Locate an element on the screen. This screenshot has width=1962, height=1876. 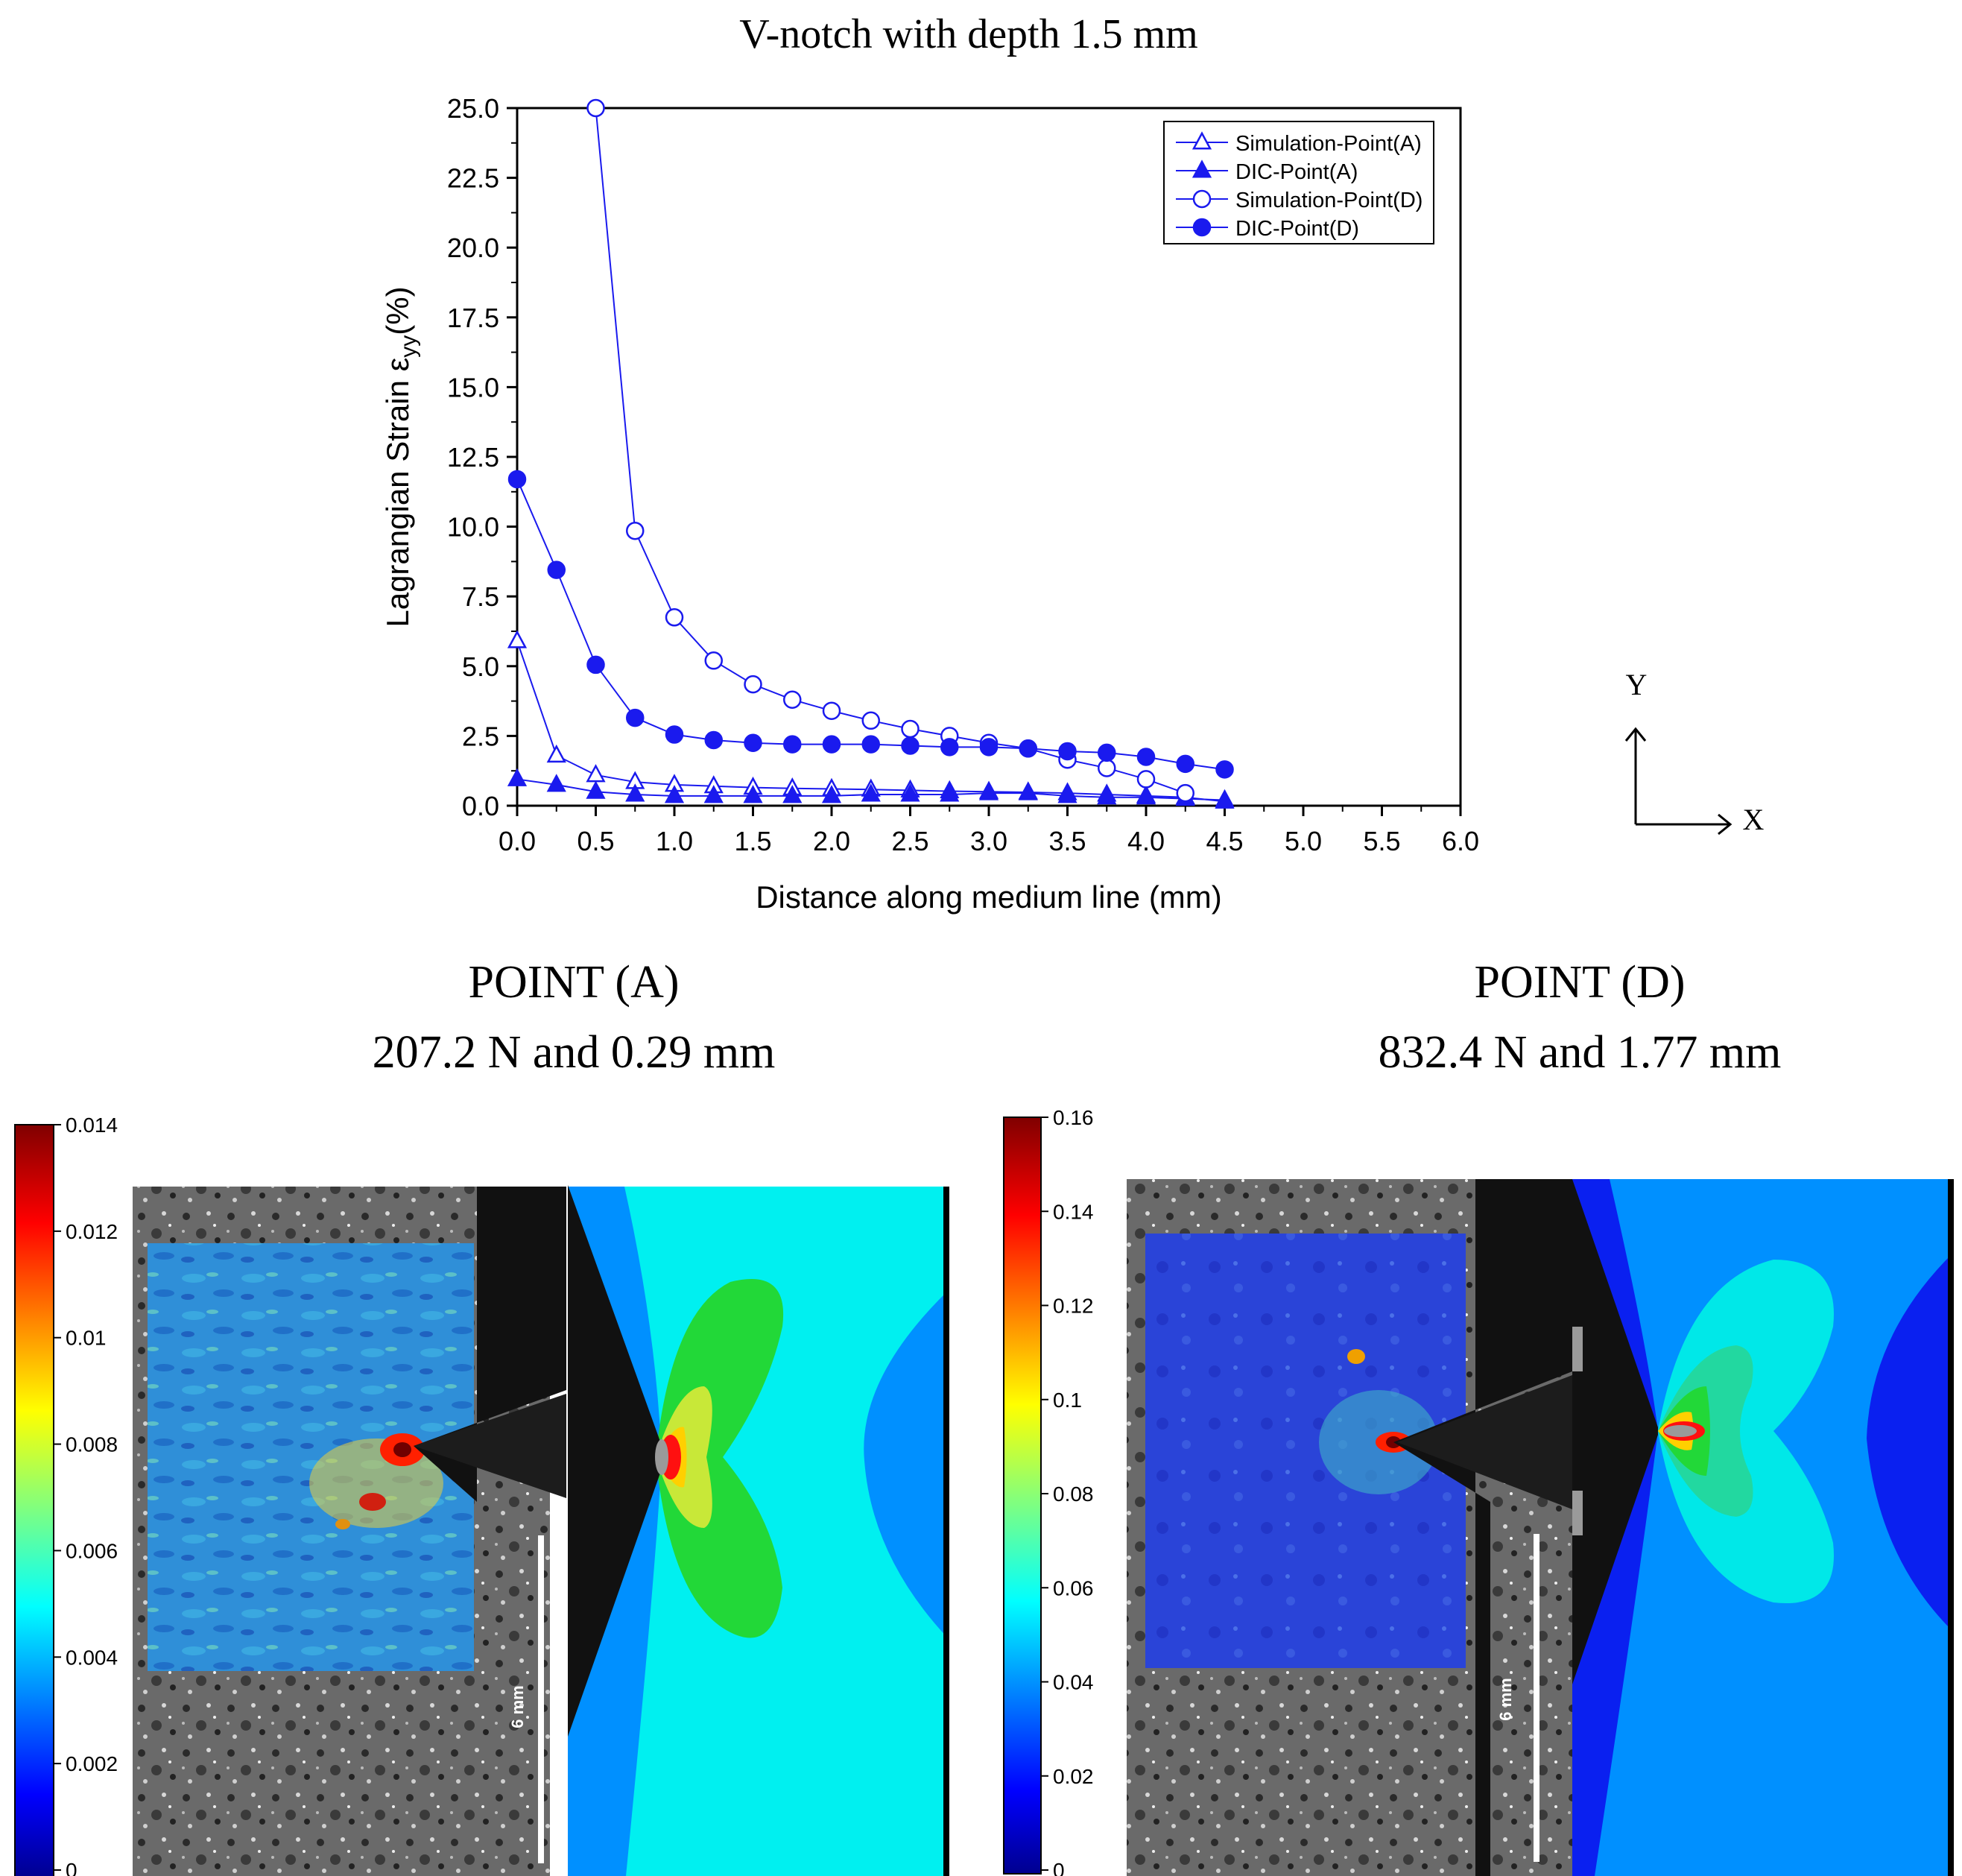
y-tick-label: 12.5 is located at coordinates (473, 457).